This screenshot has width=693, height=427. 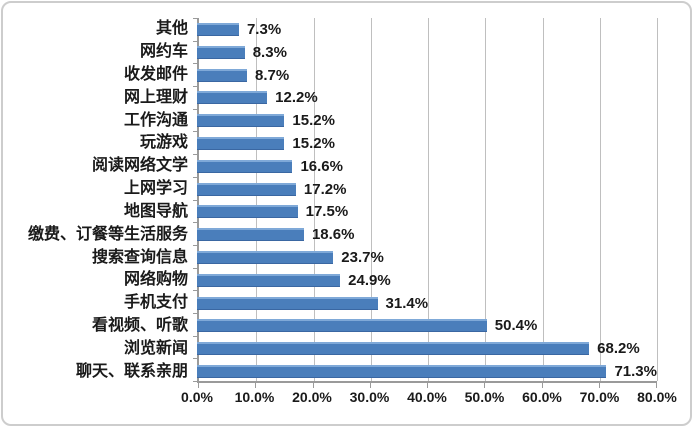 I want to click on bar-track: 68.2%, so click(x=427, y=348).